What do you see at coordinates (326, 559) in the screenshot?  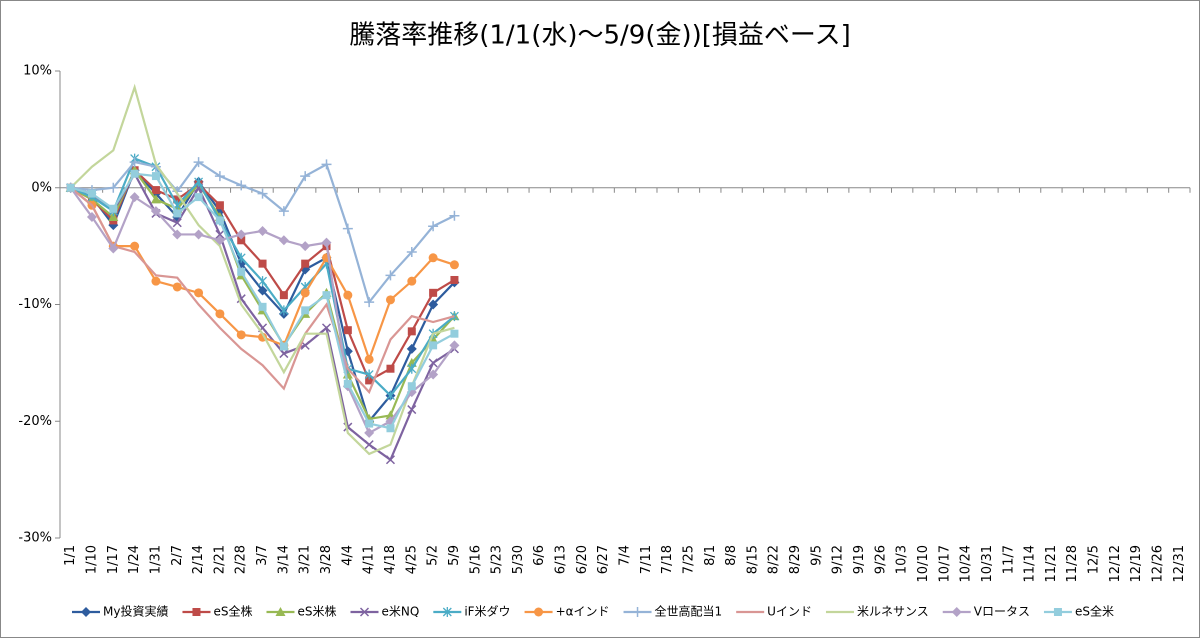 I see `x-tick-label: 3/28` at bounding box center [326, 559].